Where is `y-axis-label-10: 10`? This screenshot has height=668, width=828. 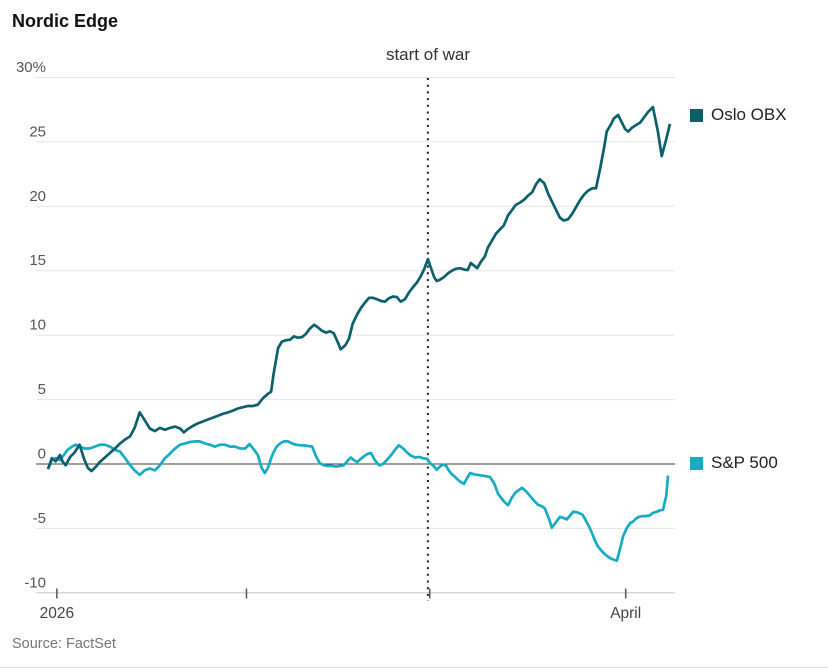
y-axis-label-10: 10 is located at coordinates (37, 325).